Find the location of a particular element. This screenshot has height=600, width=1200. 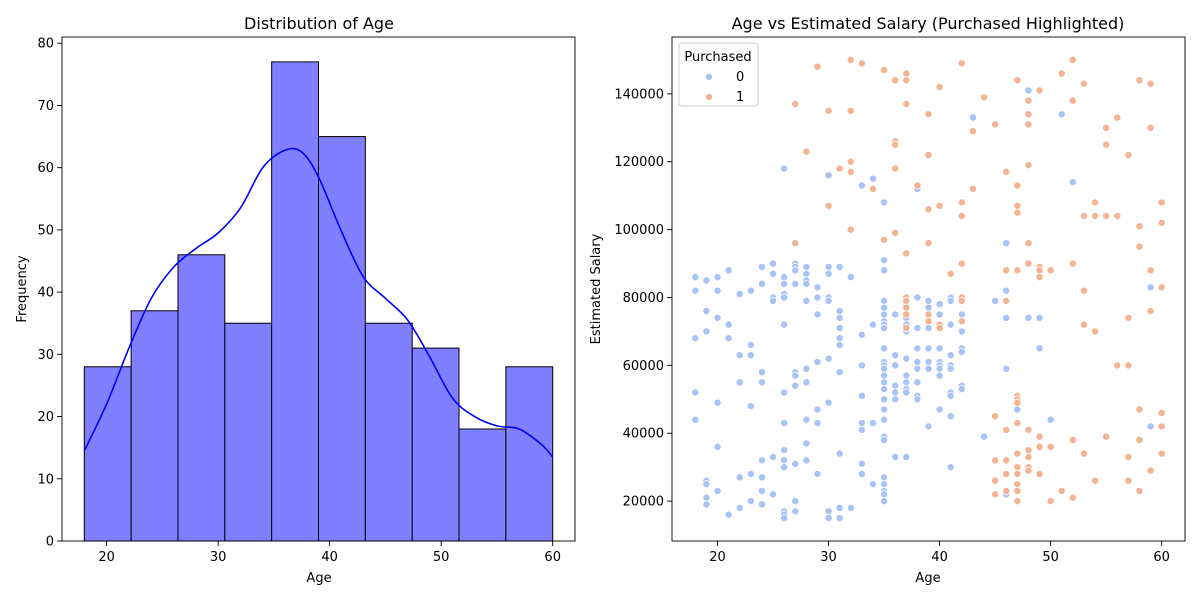

scatter-x-ticks: 20 30 40 50 60 is located at coordinates (939, 553).